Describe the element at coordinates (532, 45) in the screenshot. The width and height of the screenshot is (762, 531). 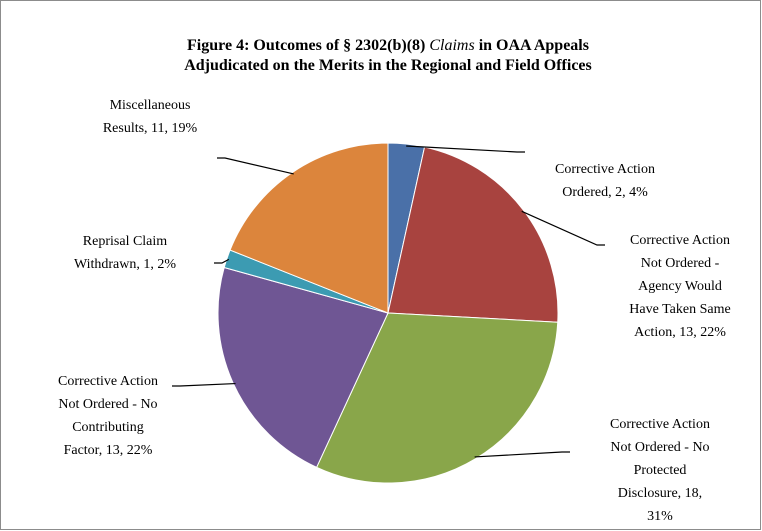
I see `title-part: in OAA Appeals` at that location.